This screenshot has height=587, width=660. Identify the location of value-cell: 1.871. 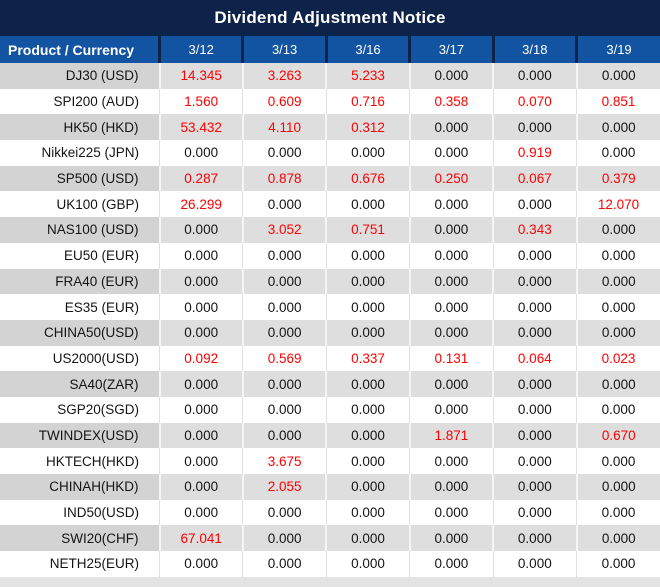
(451, 435).